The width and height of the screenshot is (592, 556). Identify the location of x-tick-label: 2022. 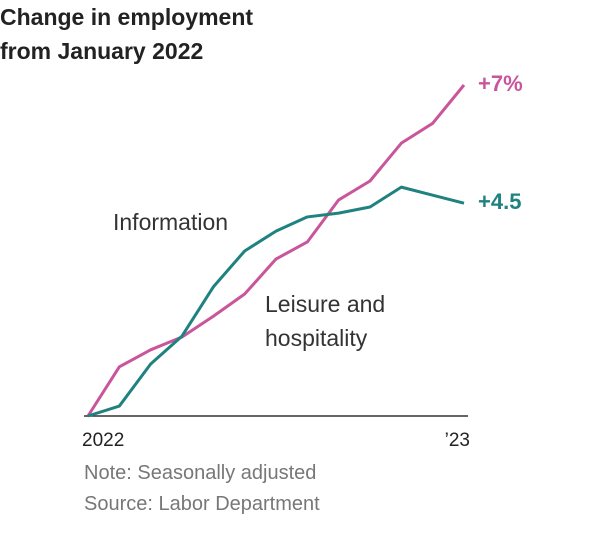
(103, 440).